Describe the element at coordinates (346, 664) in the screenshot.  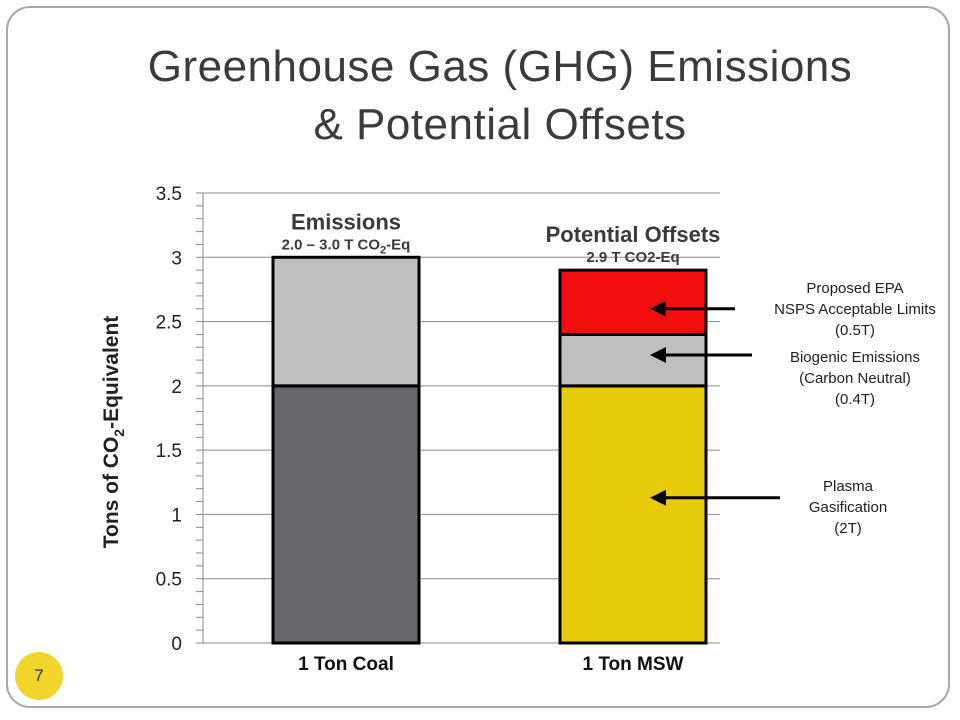
I see `x-category-label: 1 Ton Coal` at that location.